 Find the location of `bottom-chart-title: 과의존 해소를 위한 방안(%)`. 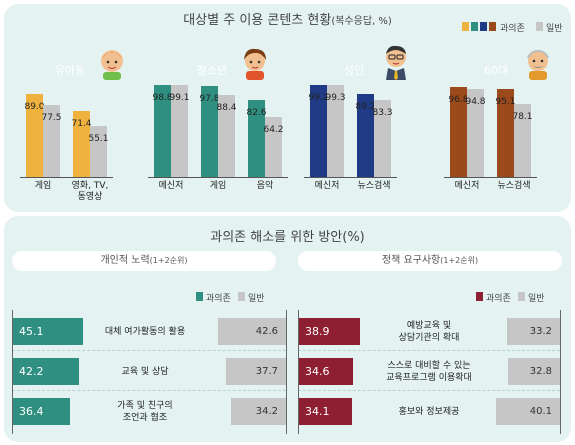

bottom-chart-title: 과의존 해소를 위한 방안(%) is located at coordinates (287, 237).